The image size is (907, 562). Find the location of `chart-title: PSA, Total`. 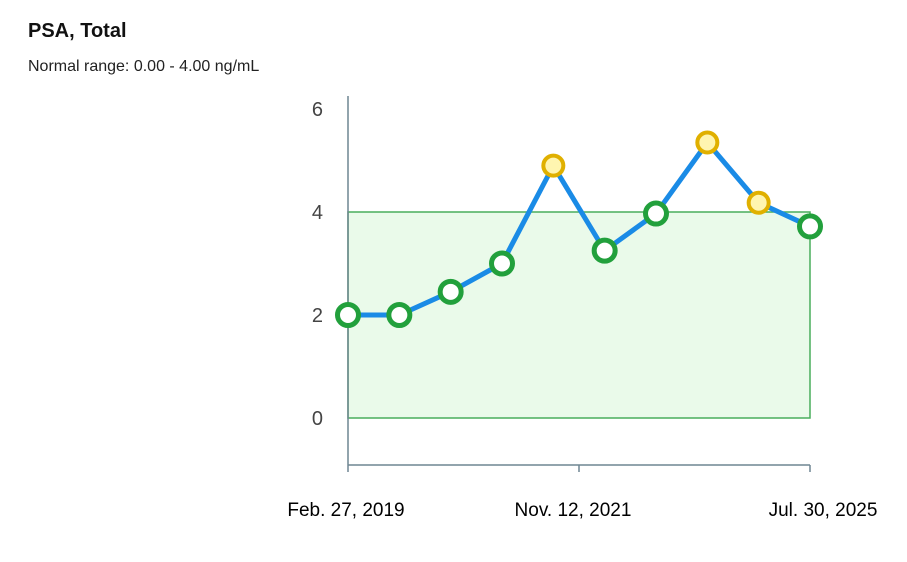

chart-title: PSA, Total is located at coordinates (77, 31).